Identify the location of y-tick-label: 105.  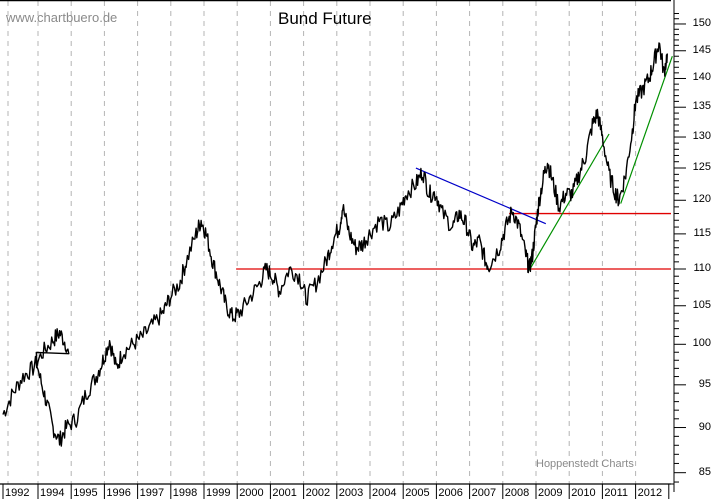
(701, 304).